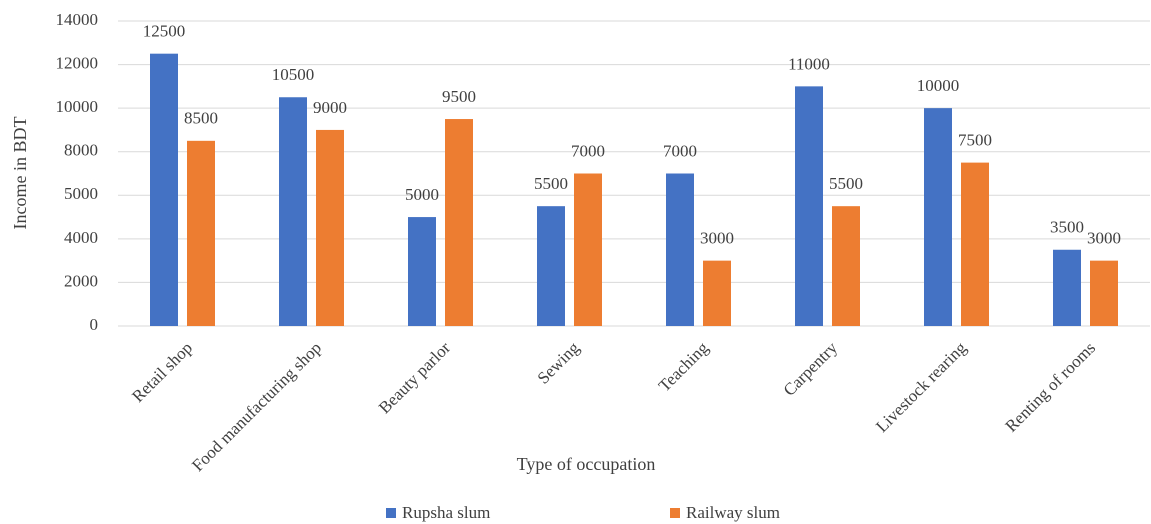 The width and height of the screenshot is (1151, 524). What do you see at coordinates (77, 19) in the screenshot?
I see `y-tick-label: 14000` at bounding box center [77, 19].